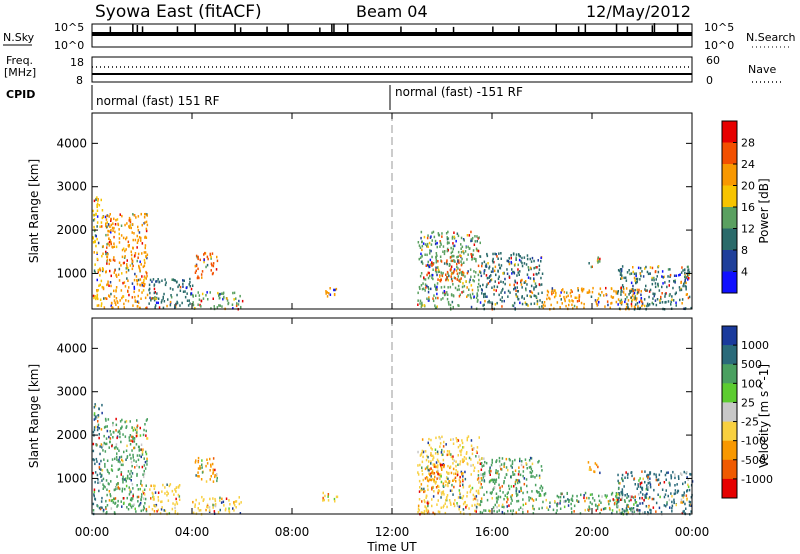 This screenshot has width=800, height=554. Describe the element at coordinates (195, 28) in the screenshot. I see `nsky-spike` at that location.